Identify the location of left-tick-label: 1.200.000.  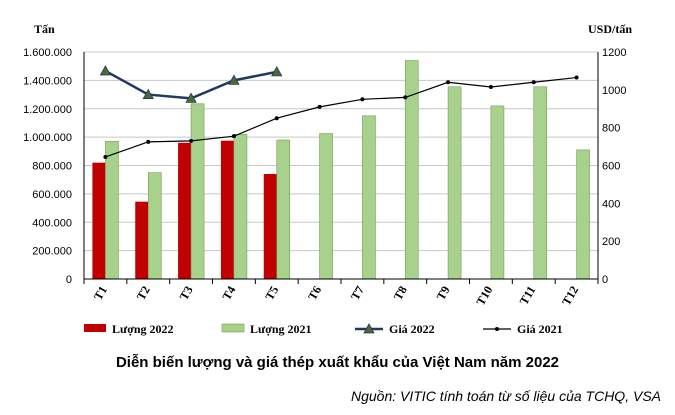
(47, 110).